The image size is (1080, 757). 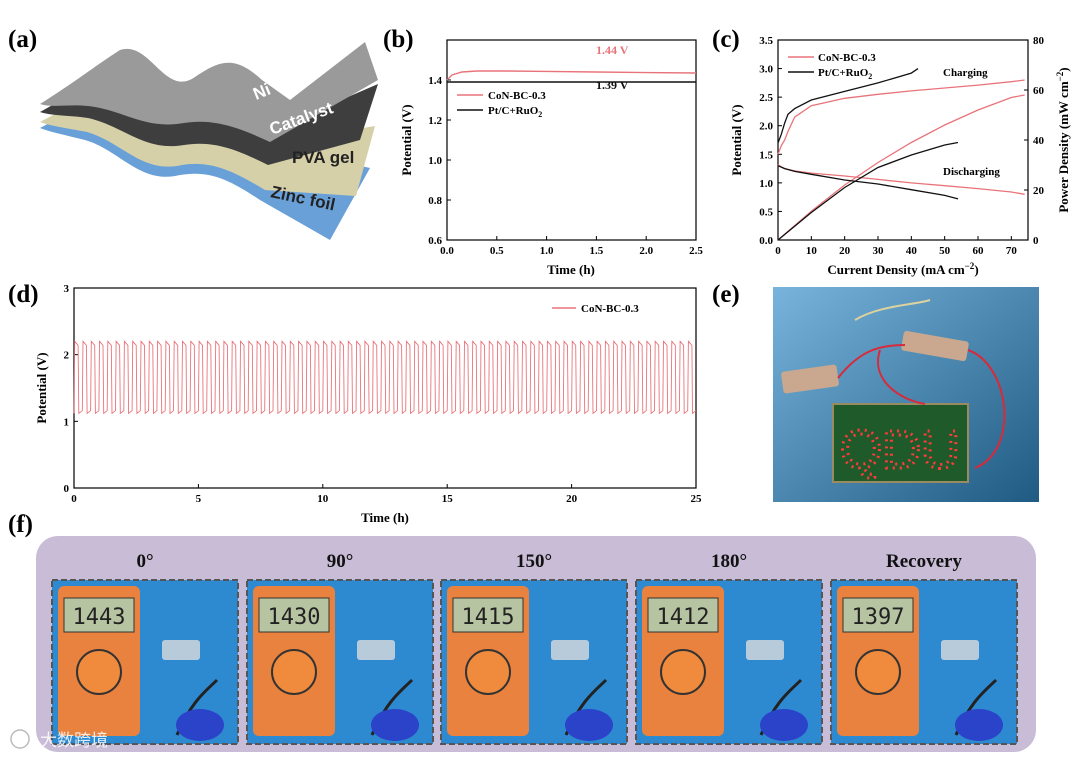 I want to click on y-tick-label: 0.8, so click(x=435, y=201).